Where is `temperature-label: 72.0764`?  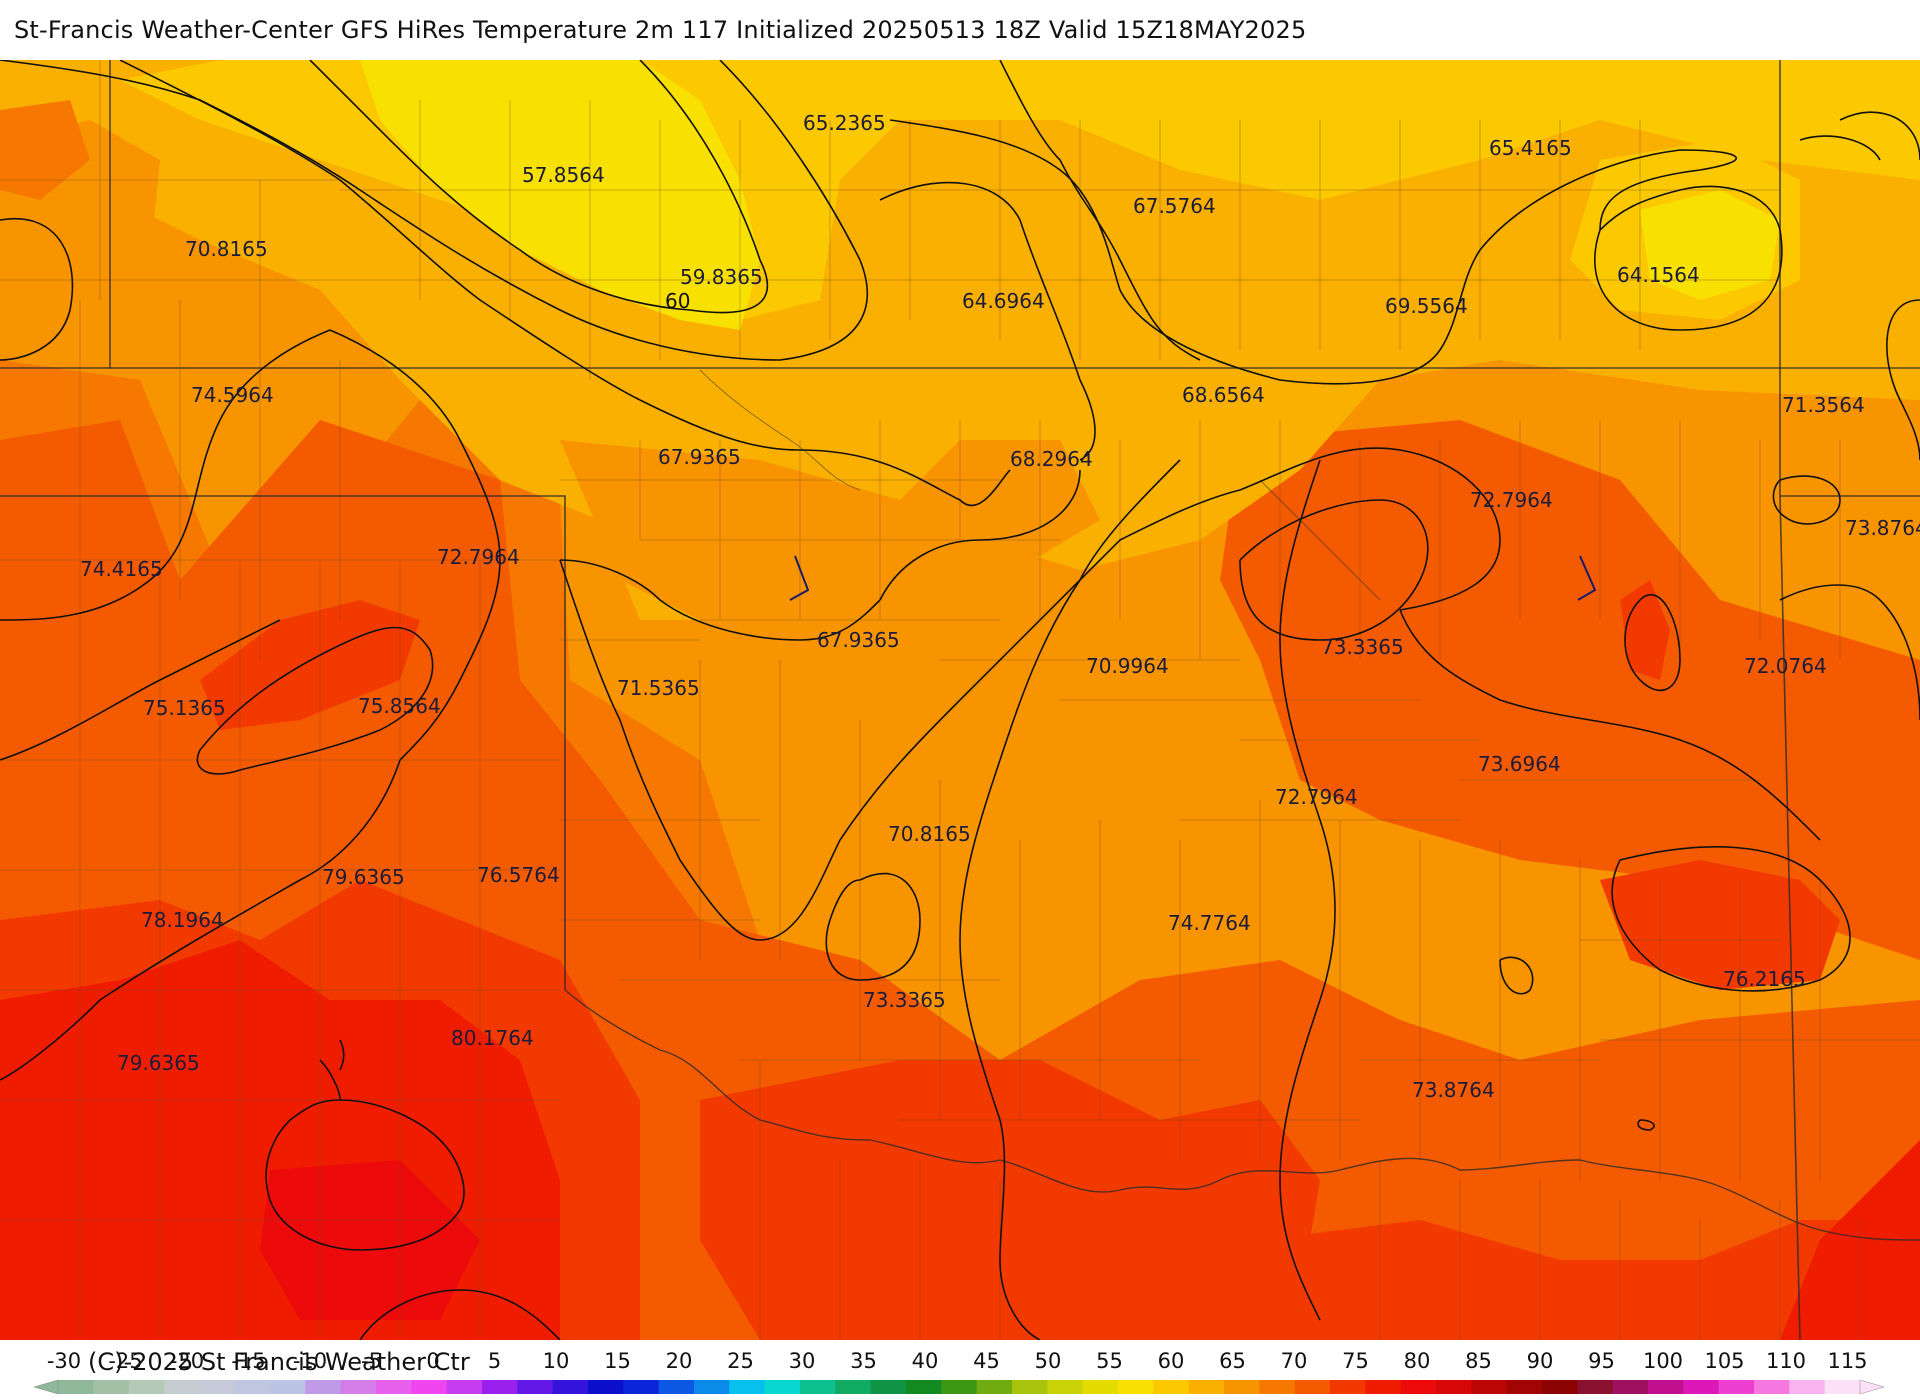
temperature-label: 72.0764 is located at coordinates (1785, 666).